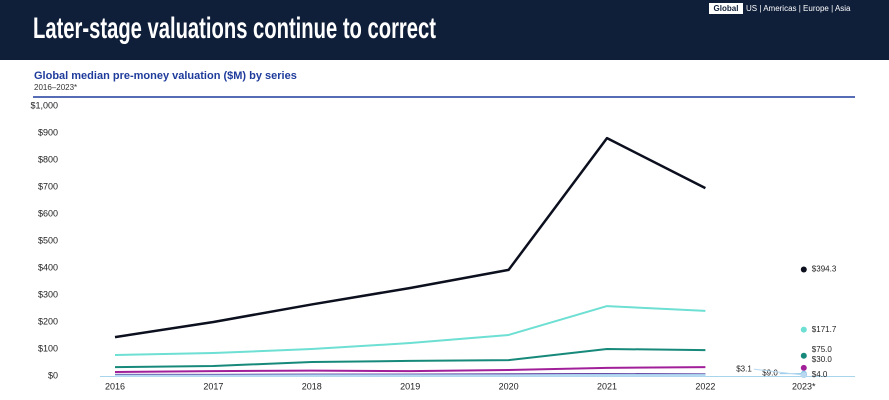 This screenshot has height=400, width=889. I want to click on nav-active-box, so click(726, 8).